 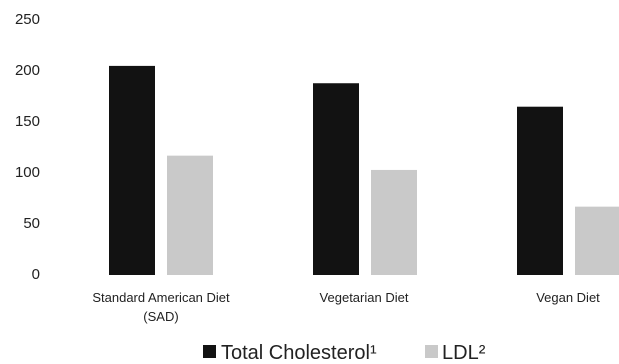 I want to click on y-tick-label: 150, so click(x=27, y=121).